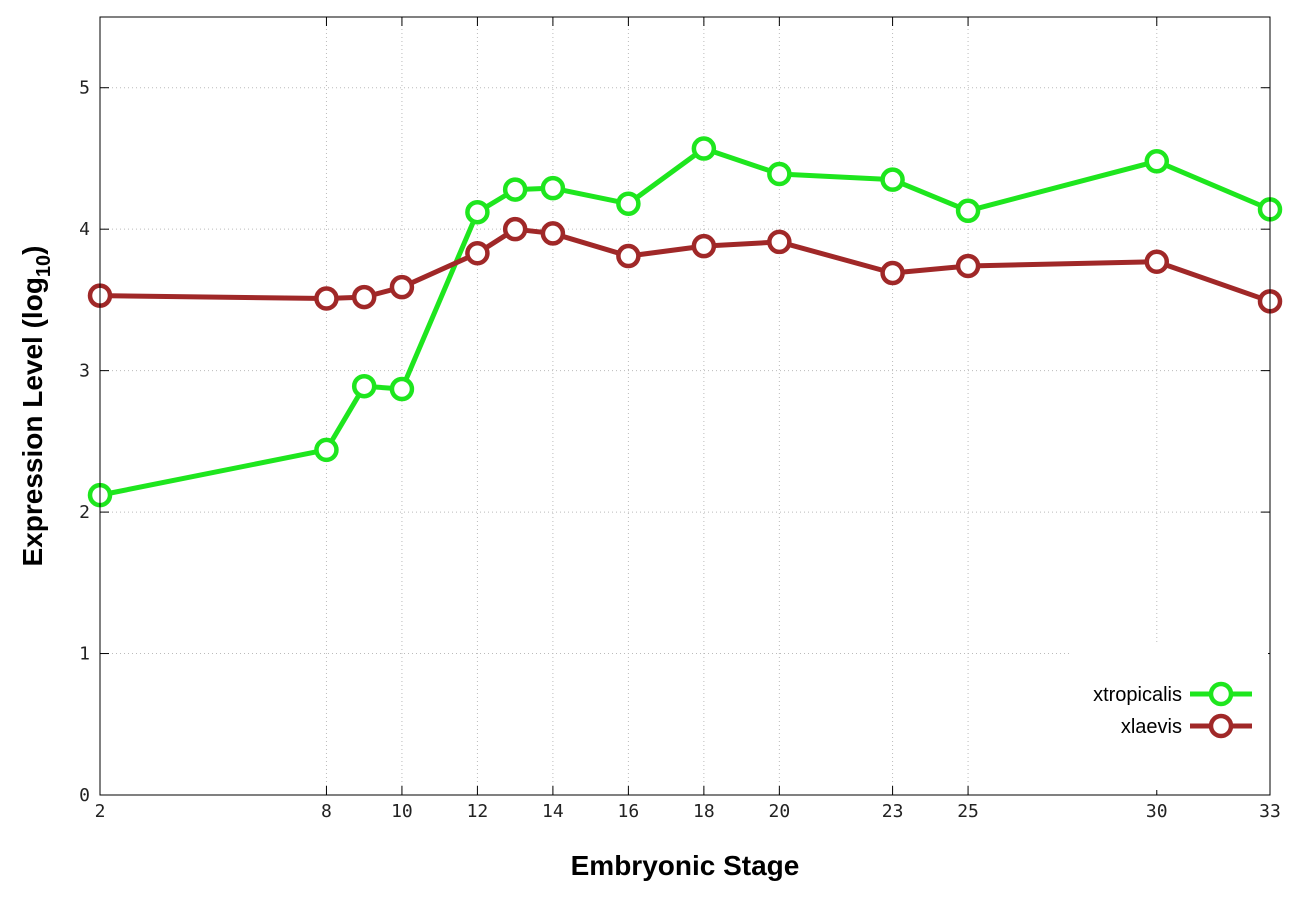 This screenshot has height=907, width=1296. I want to click on x-tick-label: 18, so click(704, 811).